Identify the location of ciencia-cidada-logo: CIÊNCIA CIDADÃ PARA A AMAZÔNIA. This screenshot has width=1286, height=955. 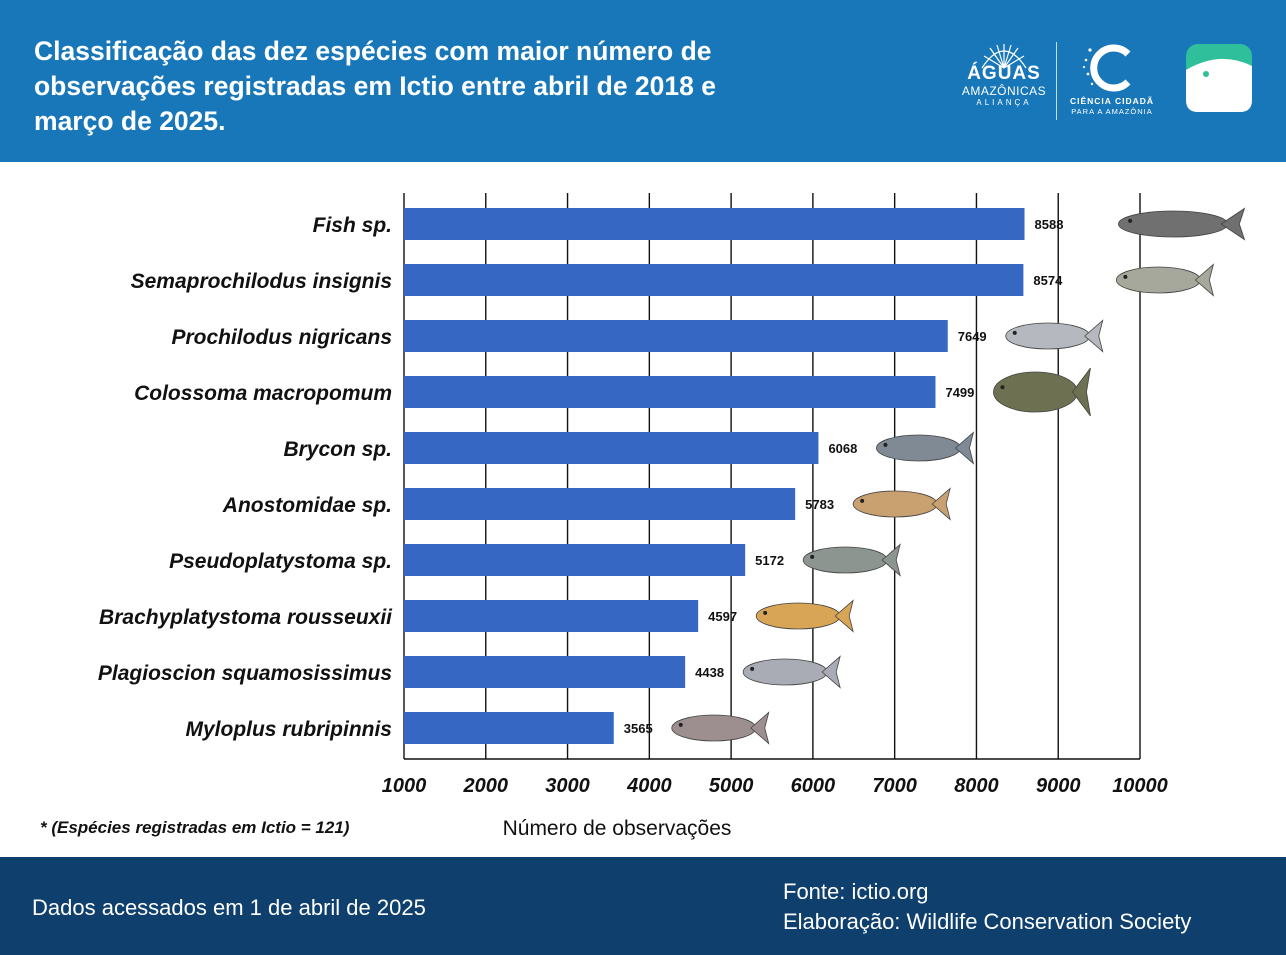
(1112, 81).